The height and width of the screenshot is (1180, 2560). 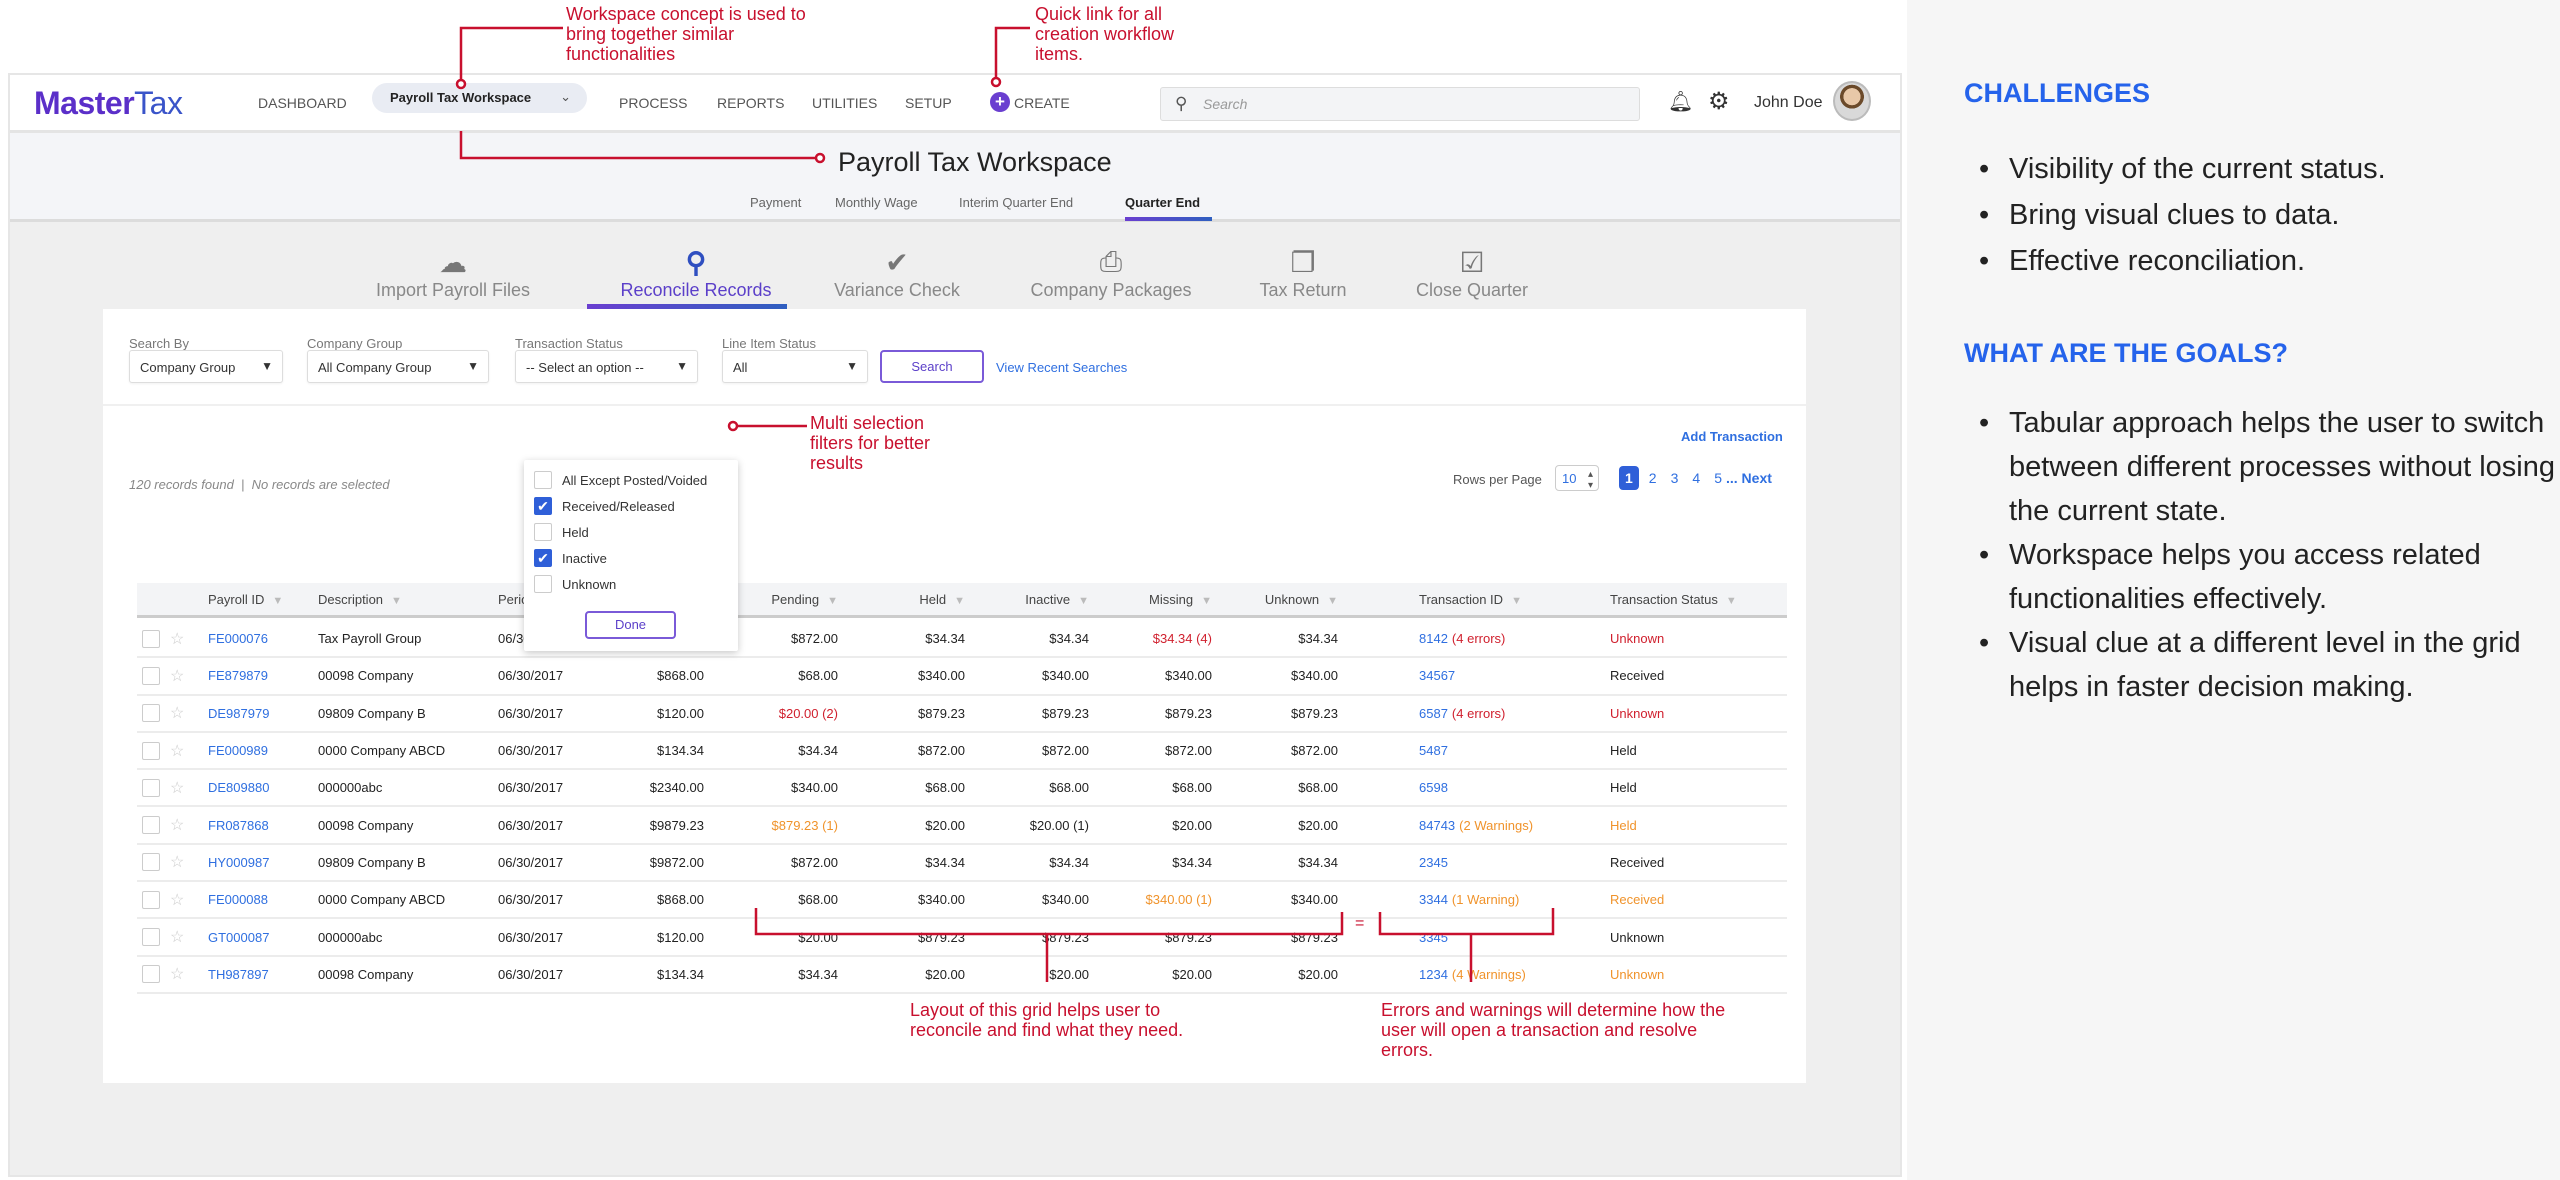 I want to click on subtab-monthly-wage: Monthly Wage, so click(x=876, y=202).